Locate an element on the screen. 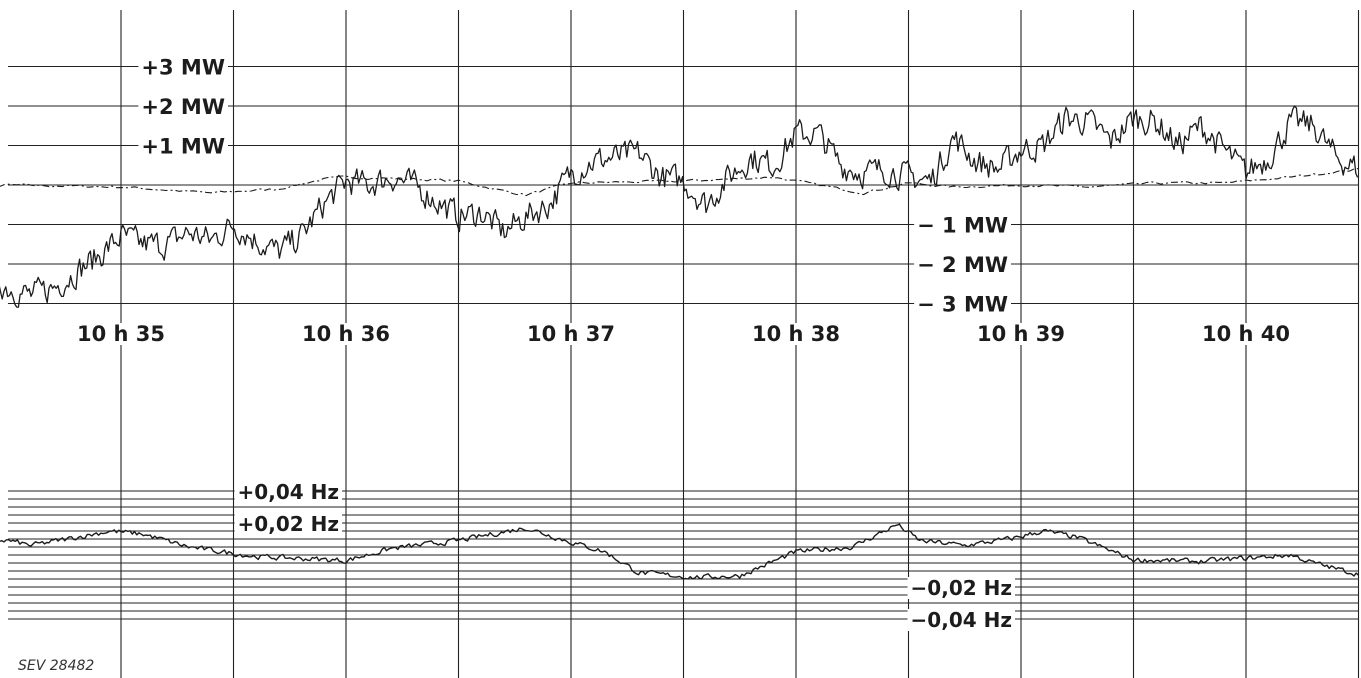 Image resolution: width=1361 pixels, height=678 pixels. x-tick-label: 10 h 39 is located at coordinates (1021, 334).